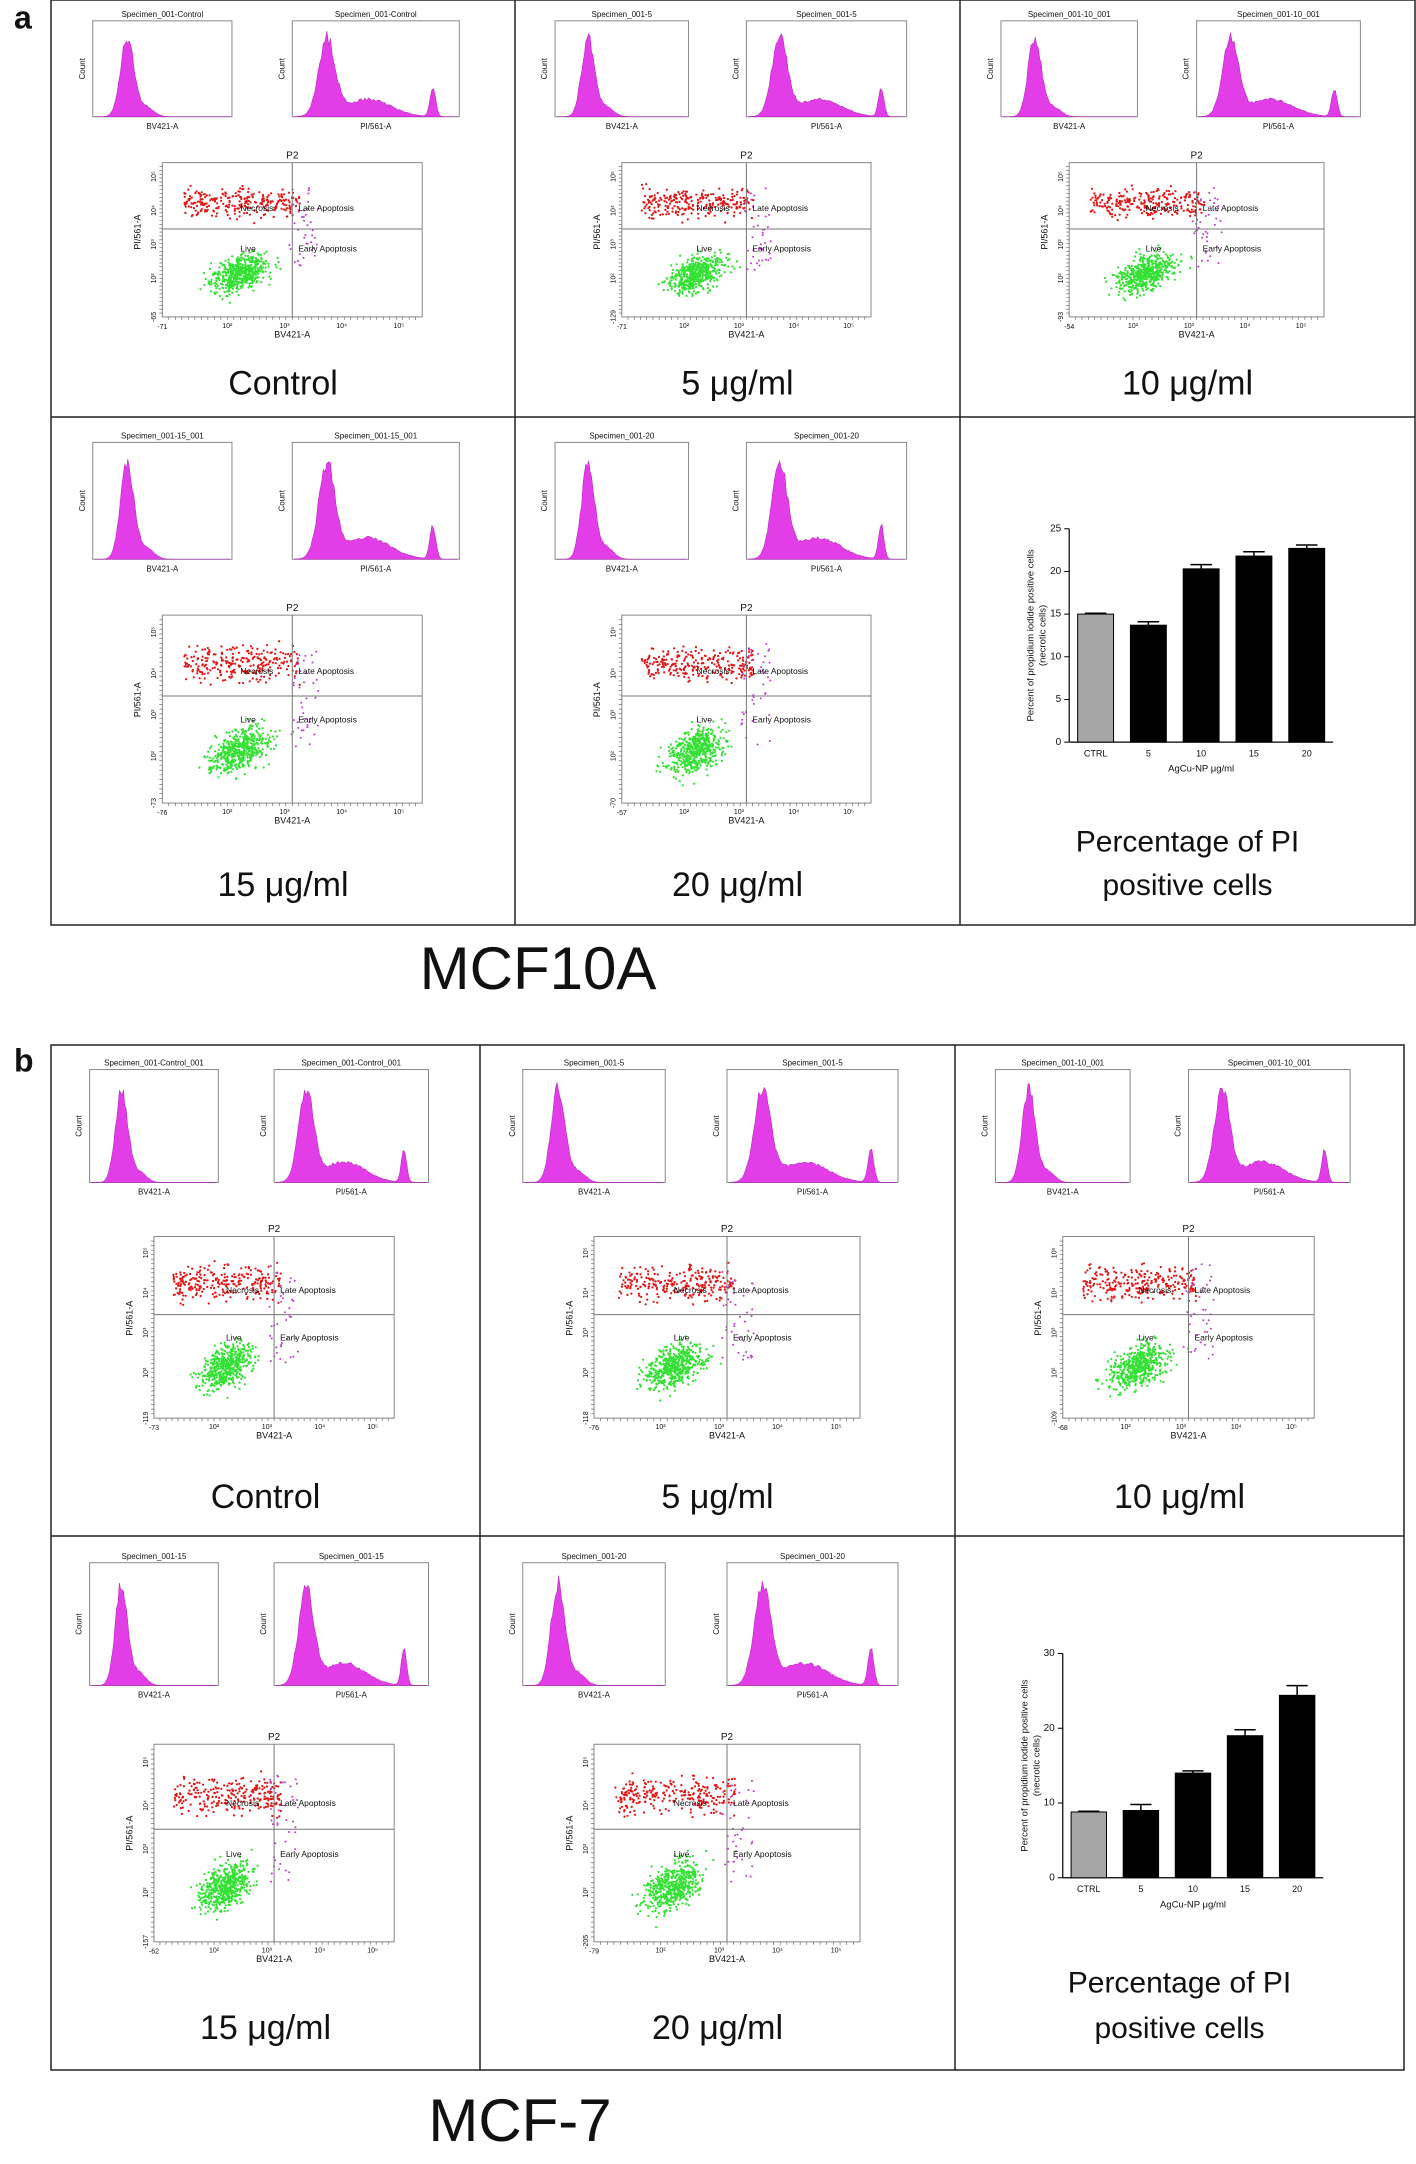  What do you see at coordinates (717, 1497) in the screenshot?
I see `cell-caption: 5 μg/ml` at bounding box center [717, 1497].